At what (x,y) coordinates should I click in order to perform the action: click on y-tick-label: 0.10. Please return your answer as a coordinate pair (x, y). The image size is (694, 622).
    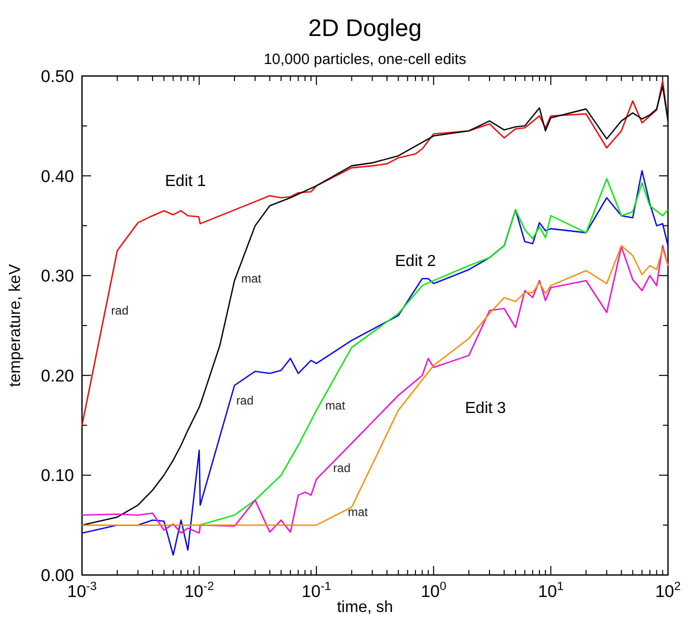
    Looking at the image, I should click on (57, 476).